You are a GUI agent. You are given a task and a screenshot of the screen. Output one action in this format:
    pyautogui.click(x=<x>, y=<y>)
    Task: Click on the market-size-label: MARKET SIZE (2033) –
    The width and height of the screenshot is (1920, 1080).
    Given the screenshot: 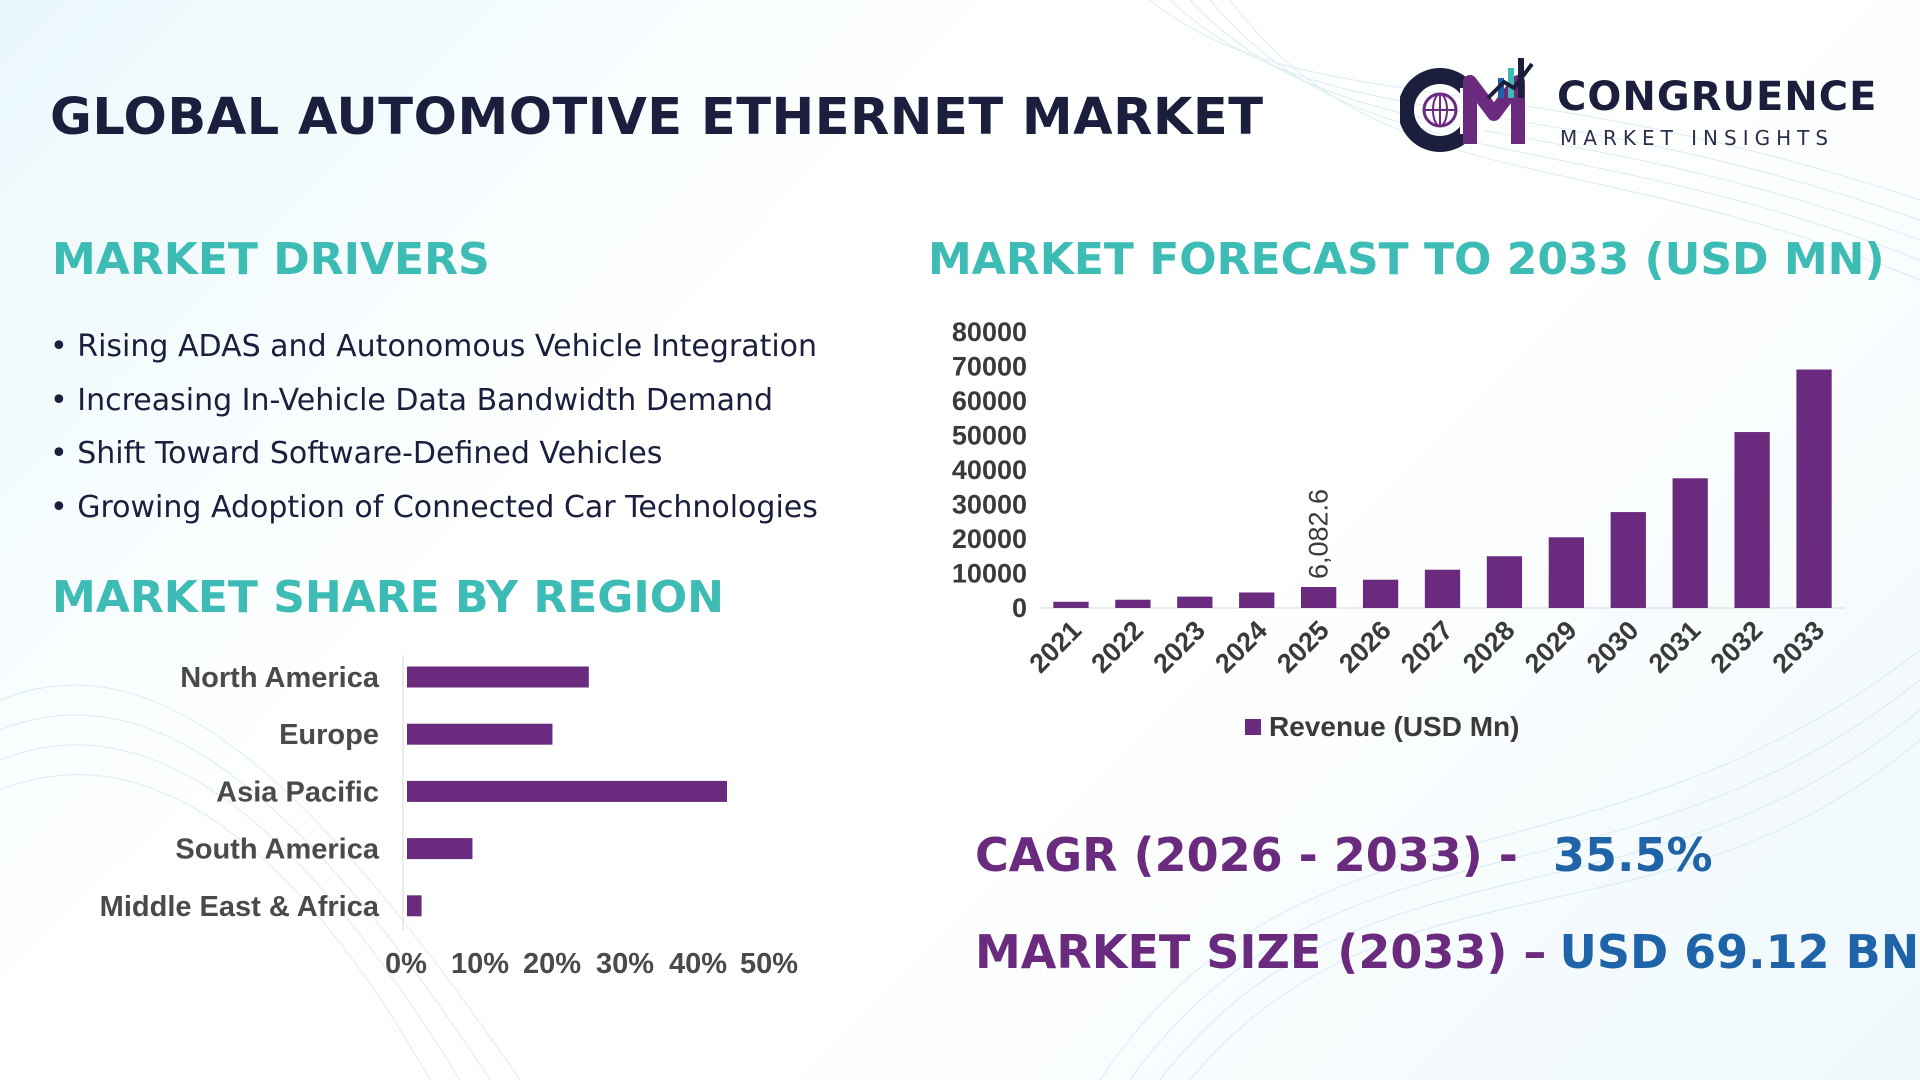 What is the action you would take?
    pyautogui.click(x=1261, y=952)
    